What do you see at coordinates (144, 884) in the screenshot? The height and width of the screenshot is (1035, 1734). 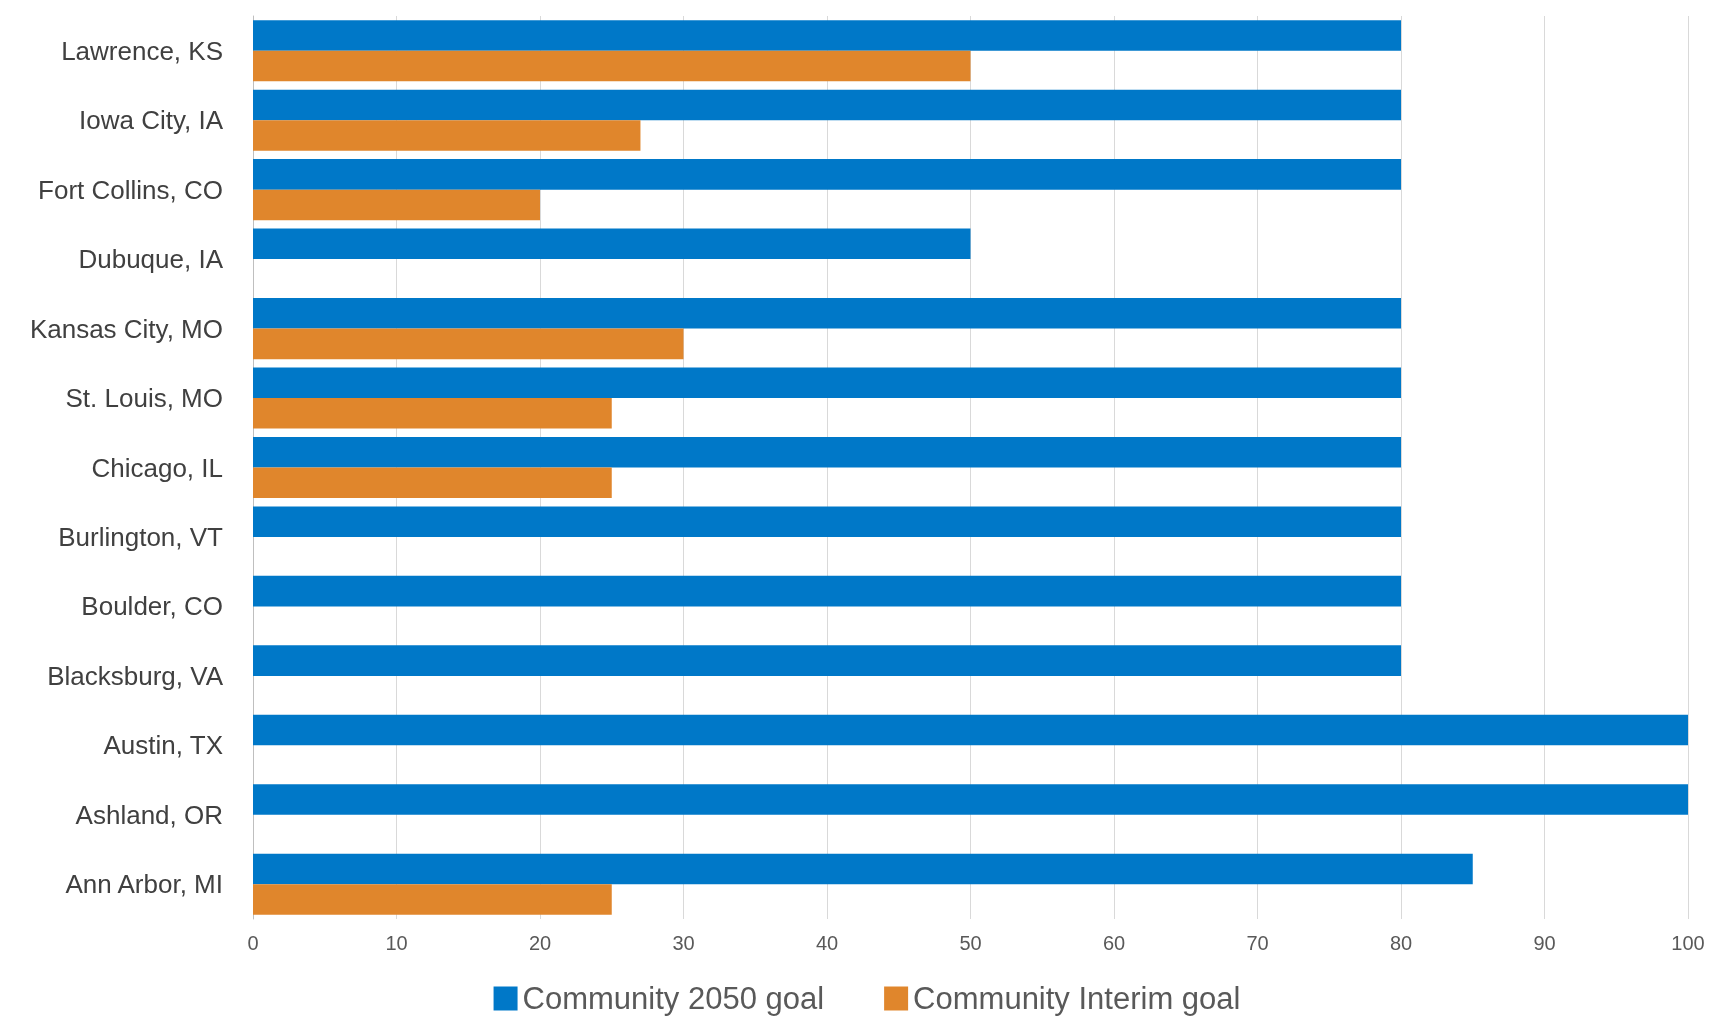 I see `y-tick-label: Ann Arbor, MI` at bounding box center [144, 884].